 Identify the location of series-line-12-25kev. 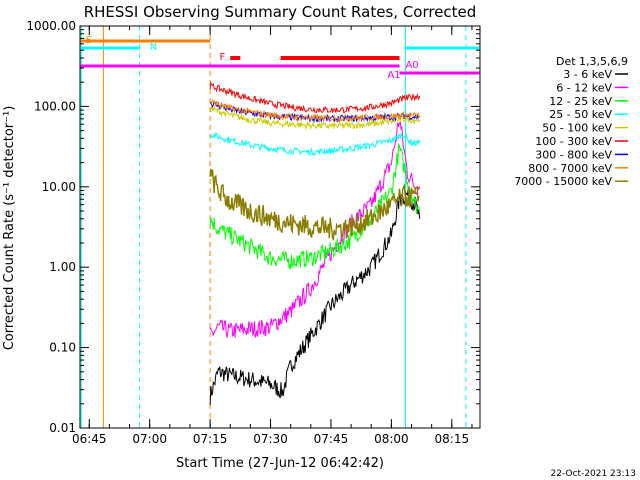
(315, 206).